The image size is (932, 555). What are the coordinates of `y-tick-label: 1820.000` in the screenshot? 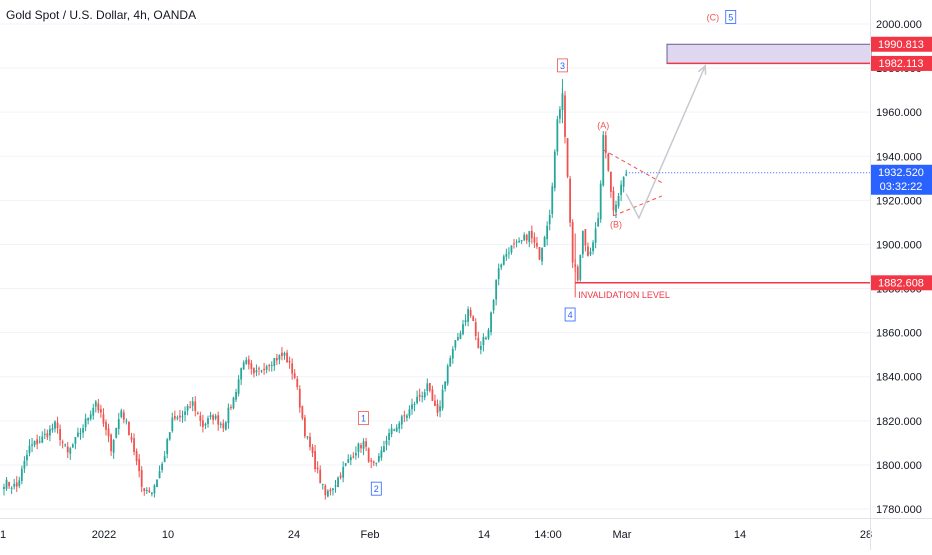 It's located at (899, 422).